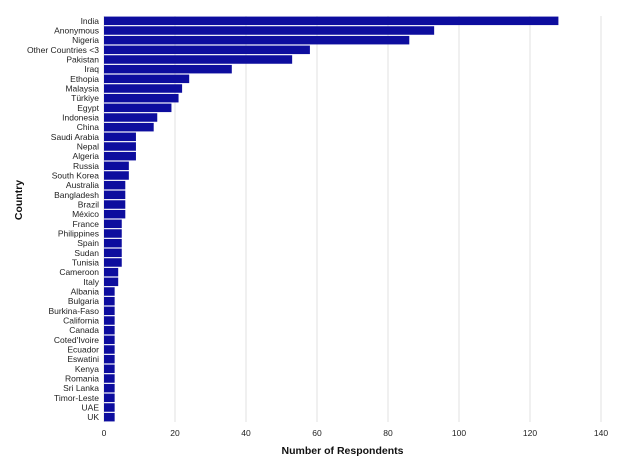 The height and width of the screenshot is (468, 624). Describe the element at coordinates (19, 200) in the screenshot. I see `y-axis-title: Country` at that location.